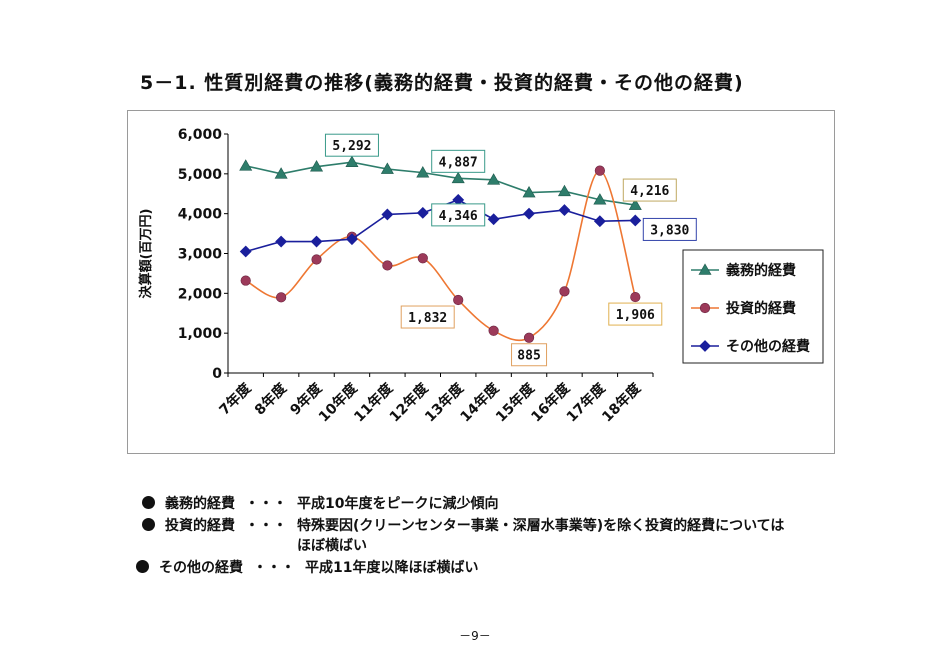 The height and width of the screenshot is (672, 950). I want to click on data-label: 4,346, so click(458, 216).